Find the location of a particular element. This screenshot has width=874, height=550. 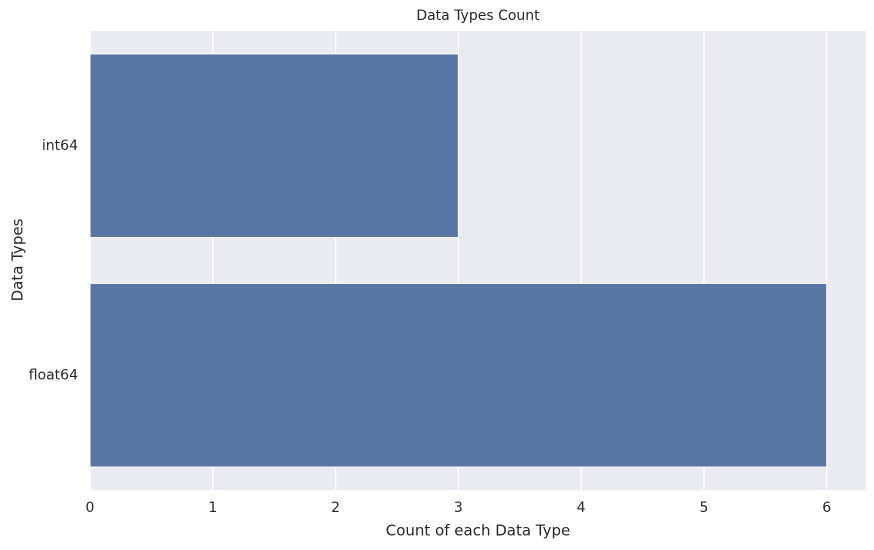

chart-title: Data Types Count is located at coordinates (478, 16).